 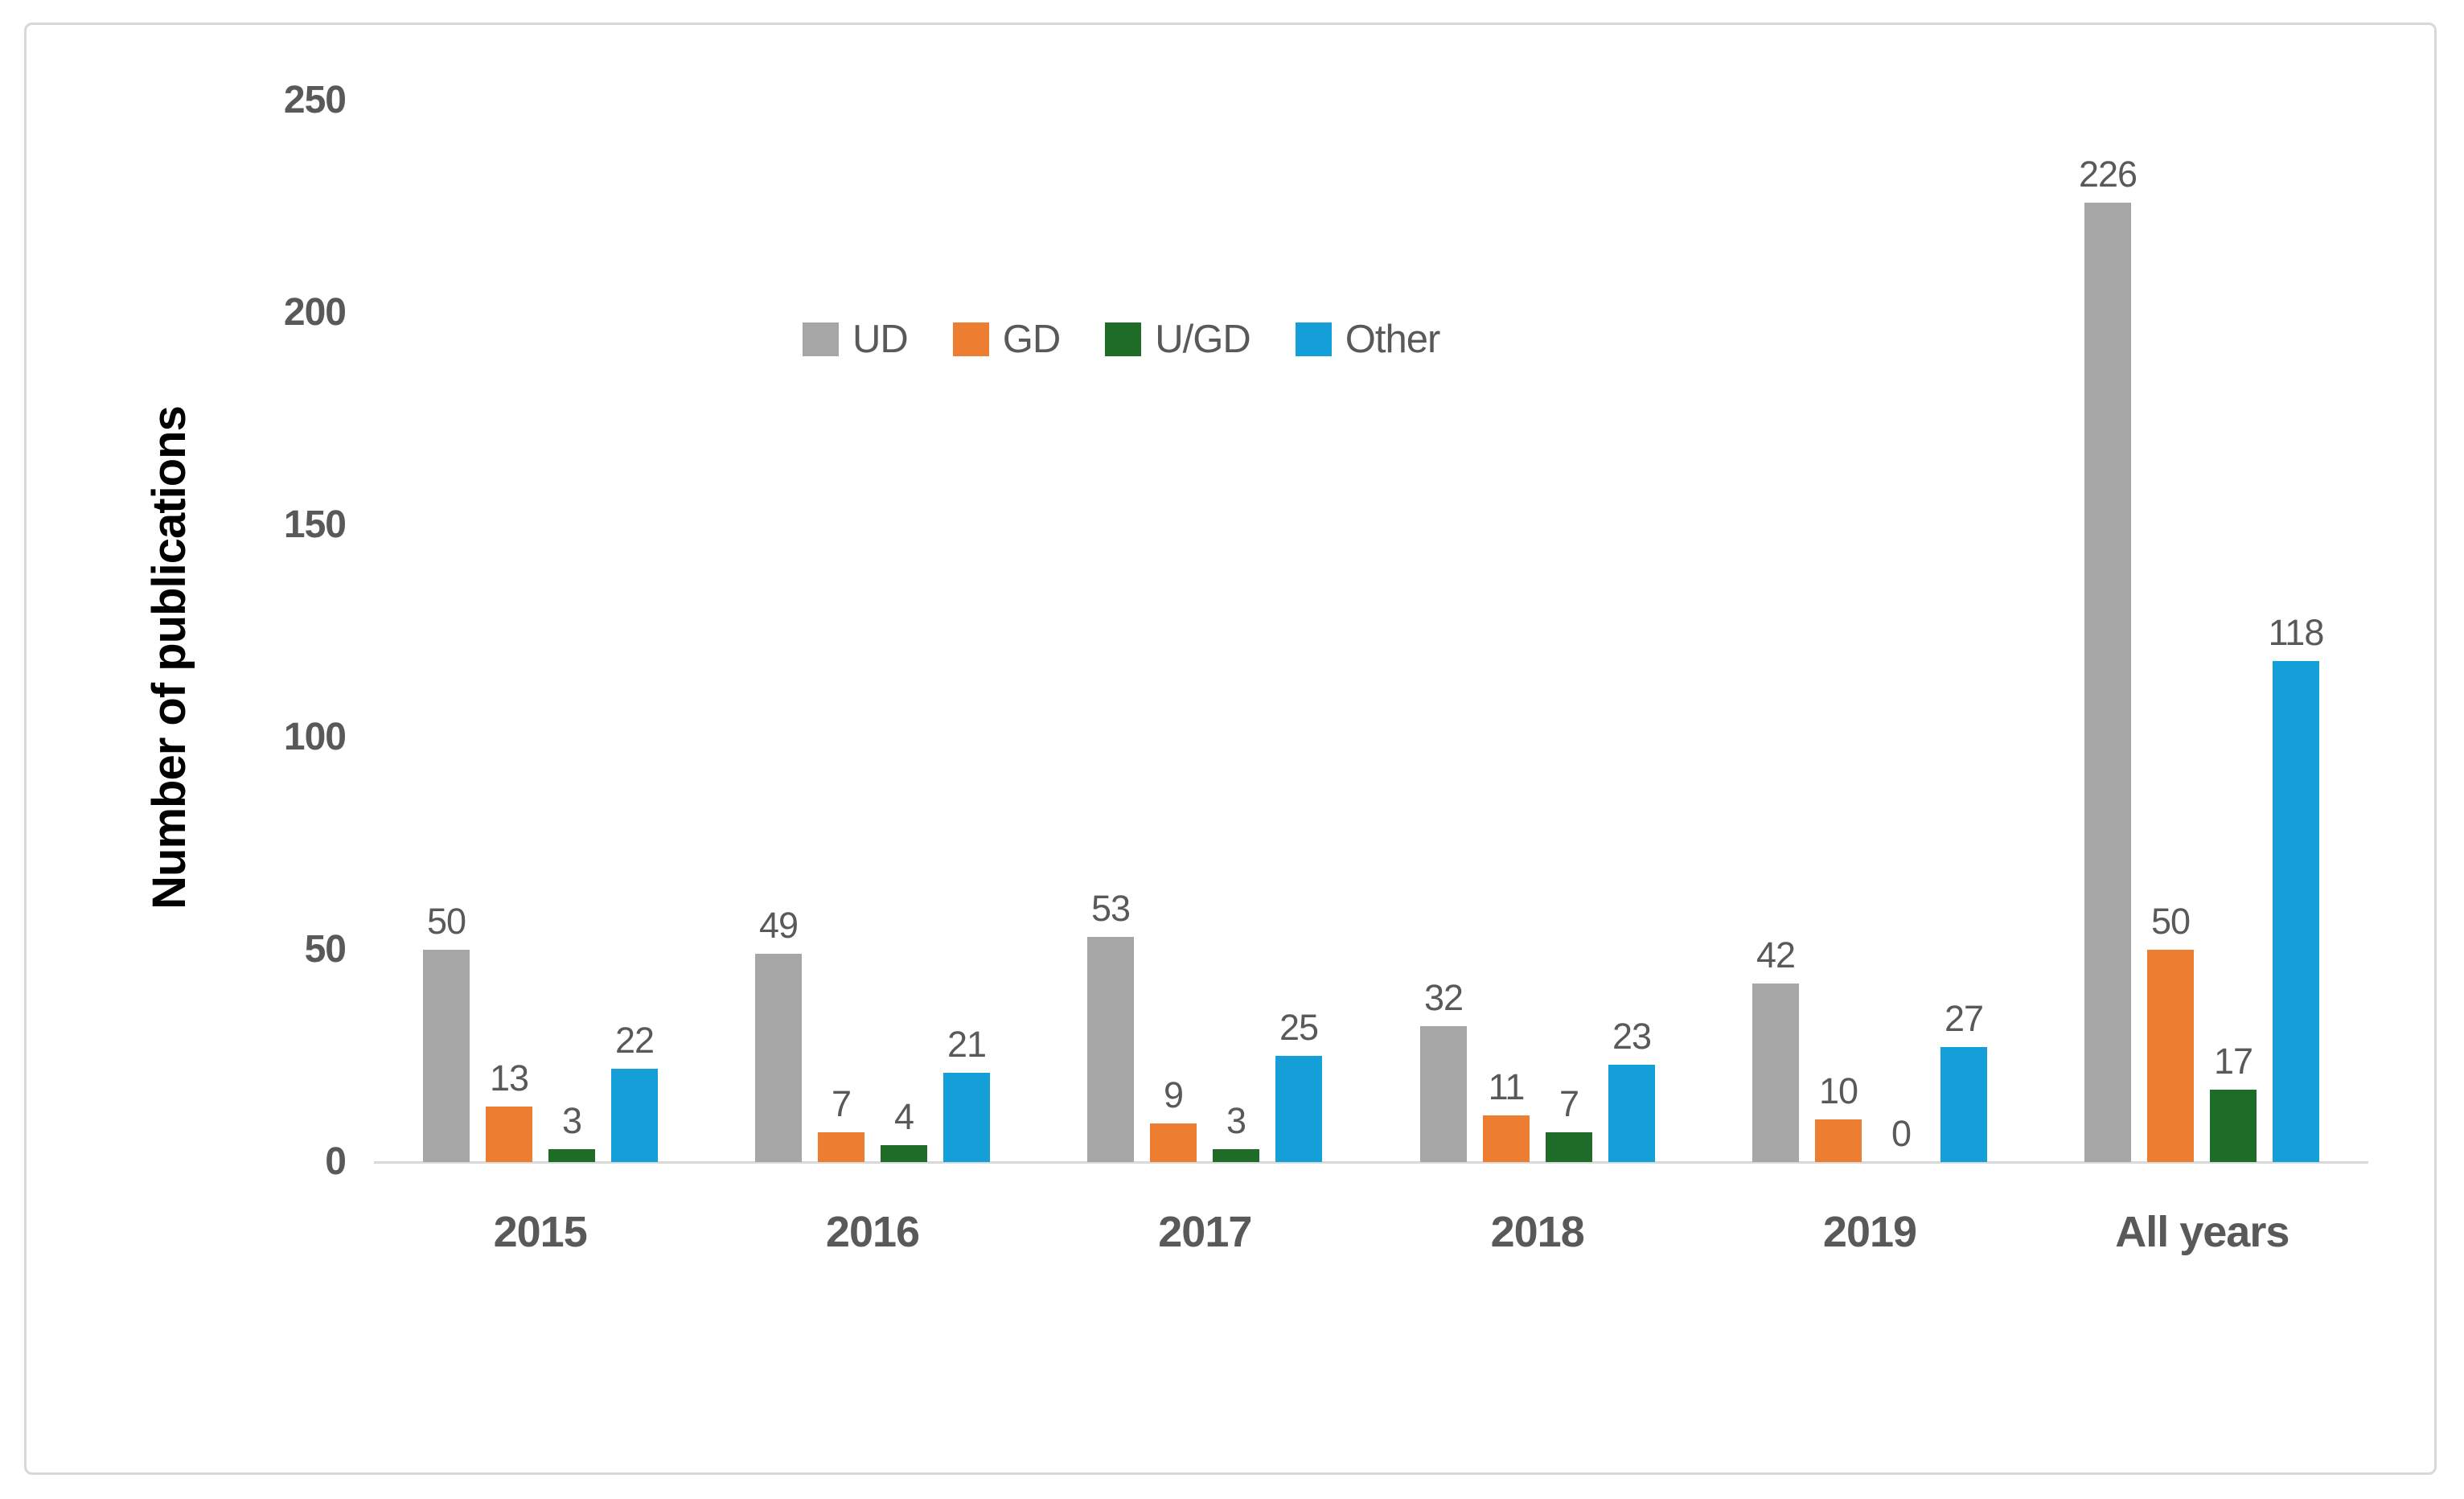 What do you see at coordinates (571, 1155) in the screenshot?
I see `bar-ugd-2015` at bounding box center [571, 1155].